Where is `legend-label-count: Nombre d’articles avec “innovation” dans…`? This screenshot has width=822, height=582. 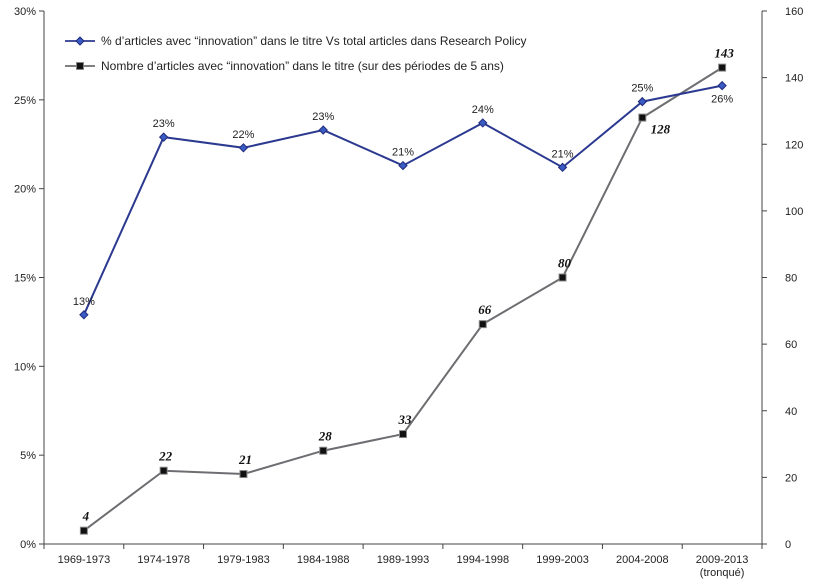 legend-label-count: Nombre d’articles avec “innovation” dans… is located at coordinates (302, 66).